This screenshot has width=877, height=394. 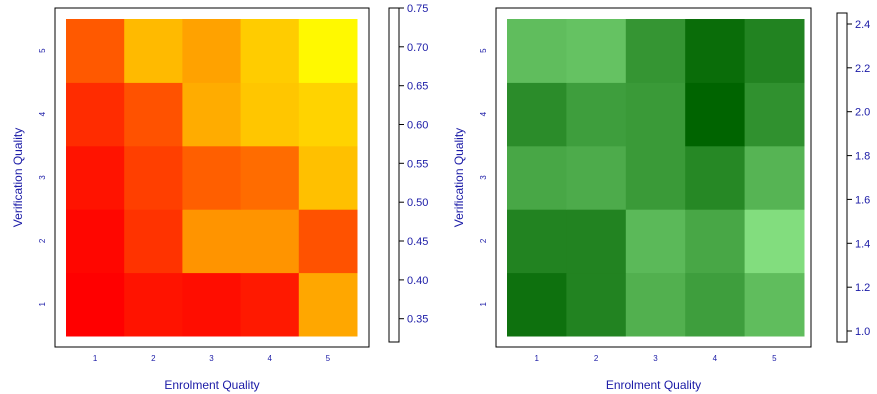 I want to click on colorbar-tick-label: 0.55, so click(x=417, y=164).